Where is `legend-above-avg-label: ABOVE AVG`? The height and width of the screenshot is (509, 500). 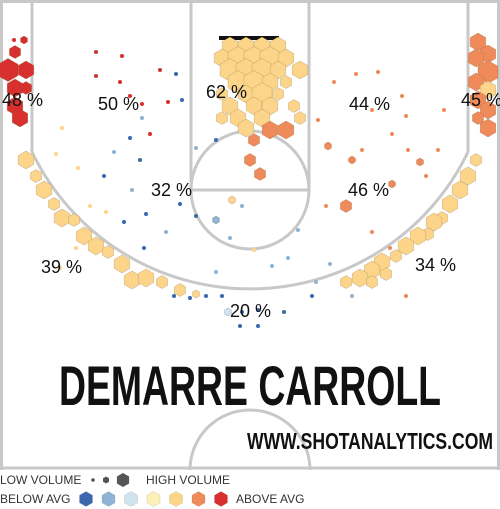 legend-above-avg-label: ABOVE AVG is located at coordinates (270, 499).